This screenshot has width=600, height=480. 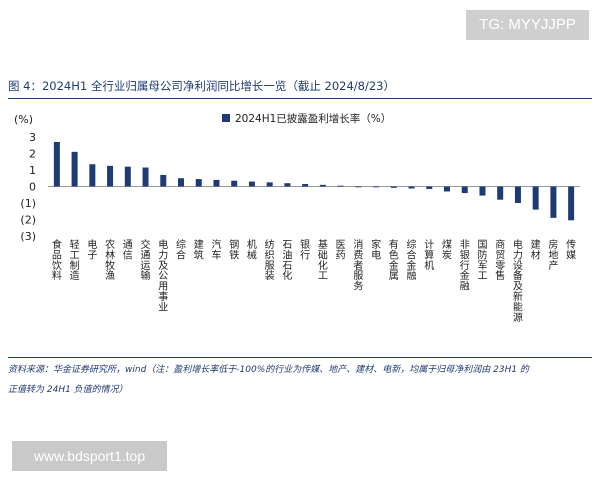 I want to click on watermark-top: TG: MYYJJPP, so click(x=527, y=25).